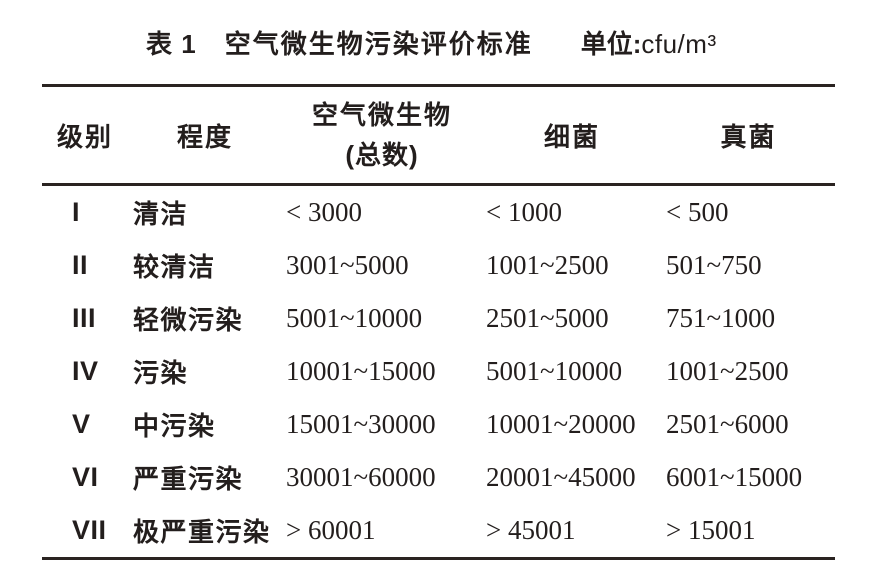 This screenshot has width=878, height=569. I want to click on fungi-cell: 751~1000, so click(721, 318).